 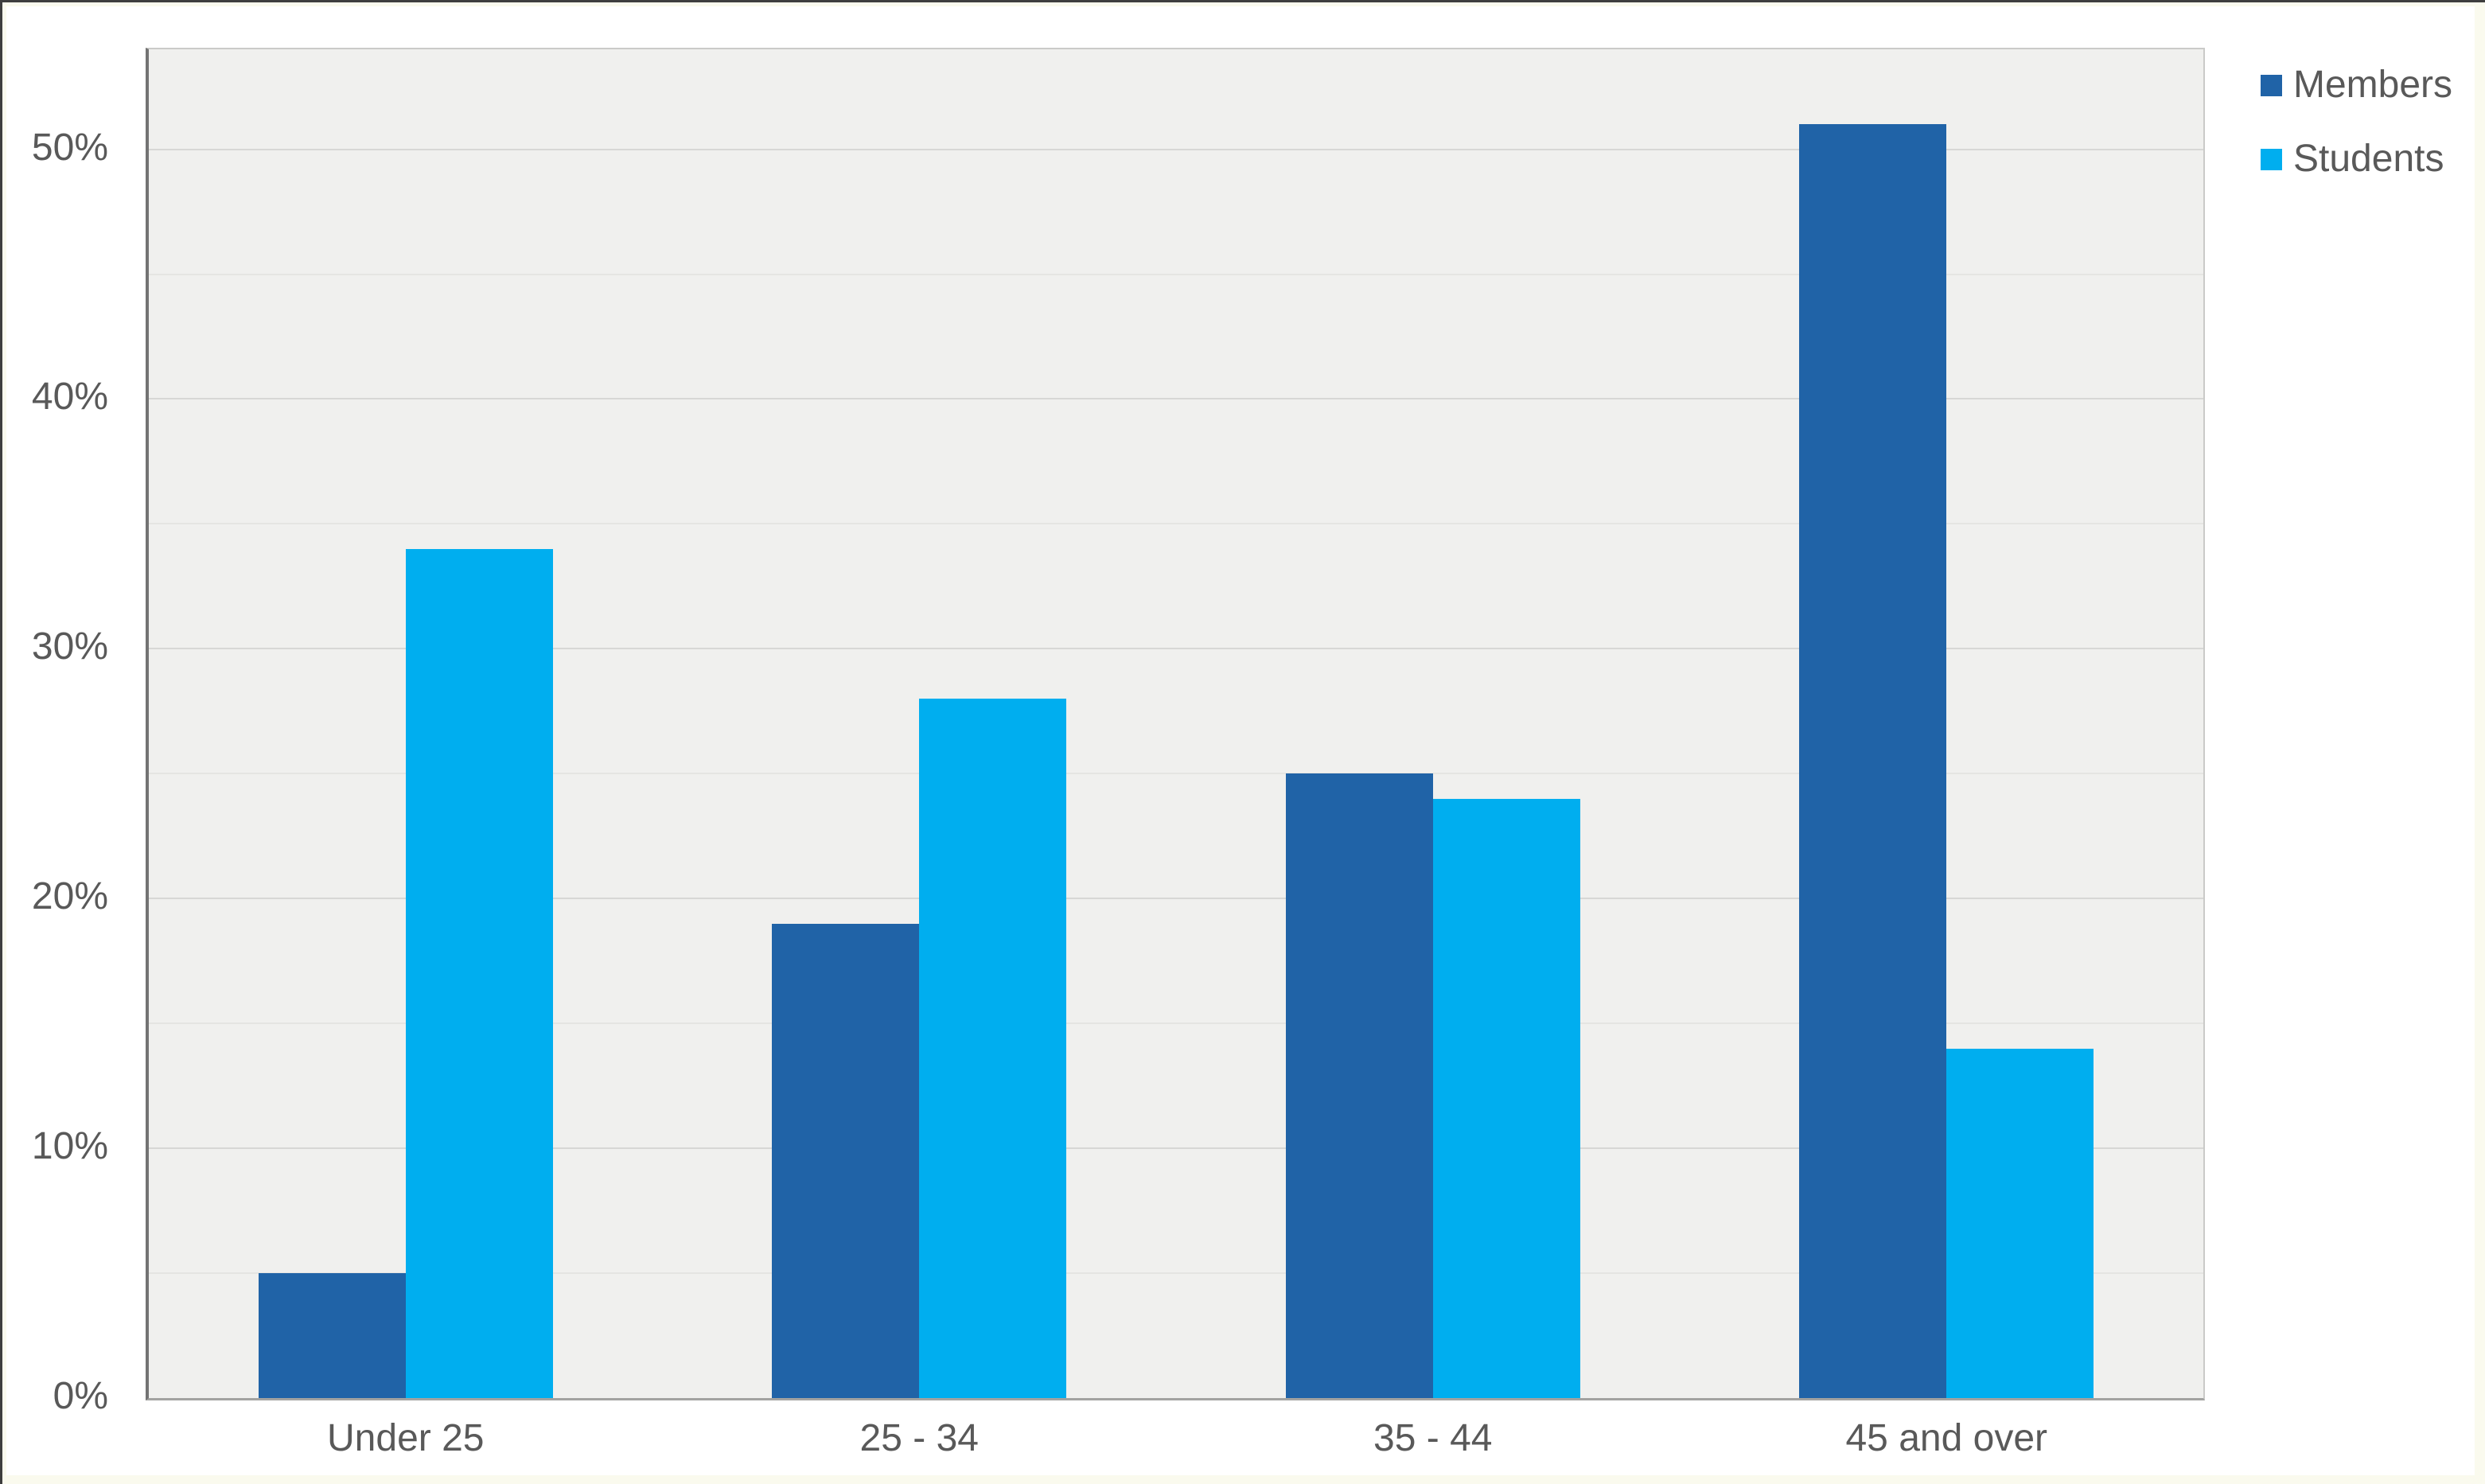 I want to click on legend-label-members: Members, so click(x=2373, y=85).